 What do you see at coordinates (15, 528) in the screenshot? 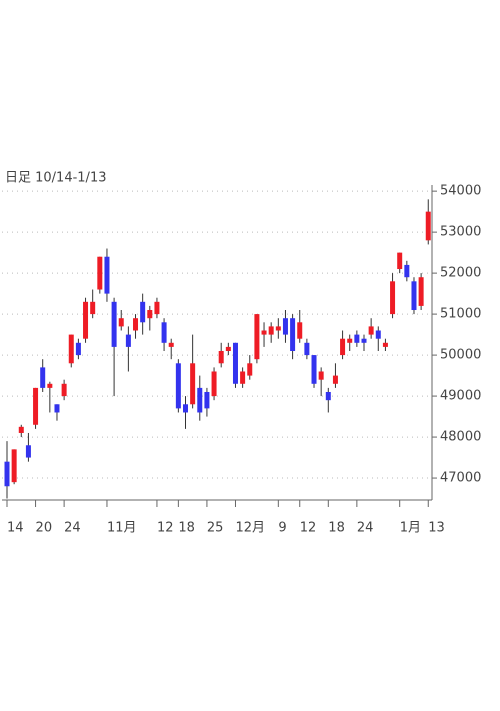
I see `x-tick-label: 14` at bounding box center [15, 528].